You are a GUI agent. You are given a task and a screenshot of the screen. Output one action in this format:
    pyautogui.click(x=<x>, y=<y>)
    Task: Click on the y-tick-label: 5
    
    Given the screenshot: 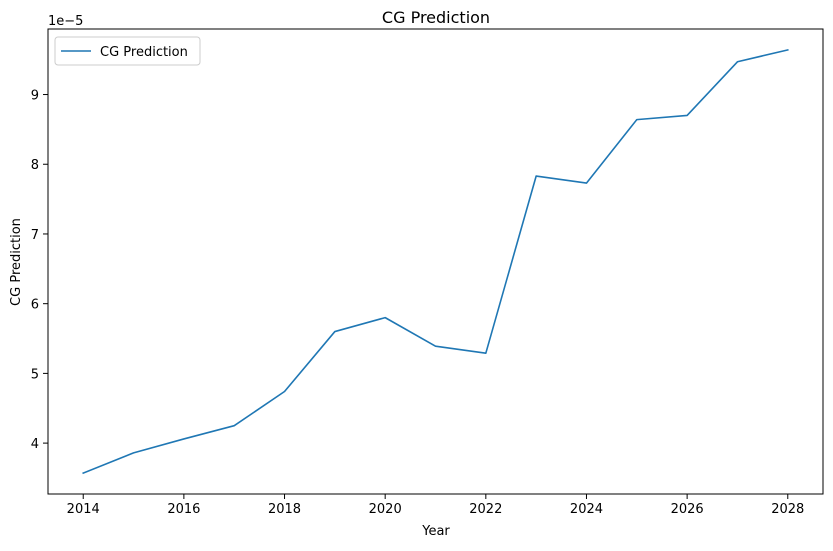 What is the action you would take?
    pyautogui.click(x=35, y=374)
    